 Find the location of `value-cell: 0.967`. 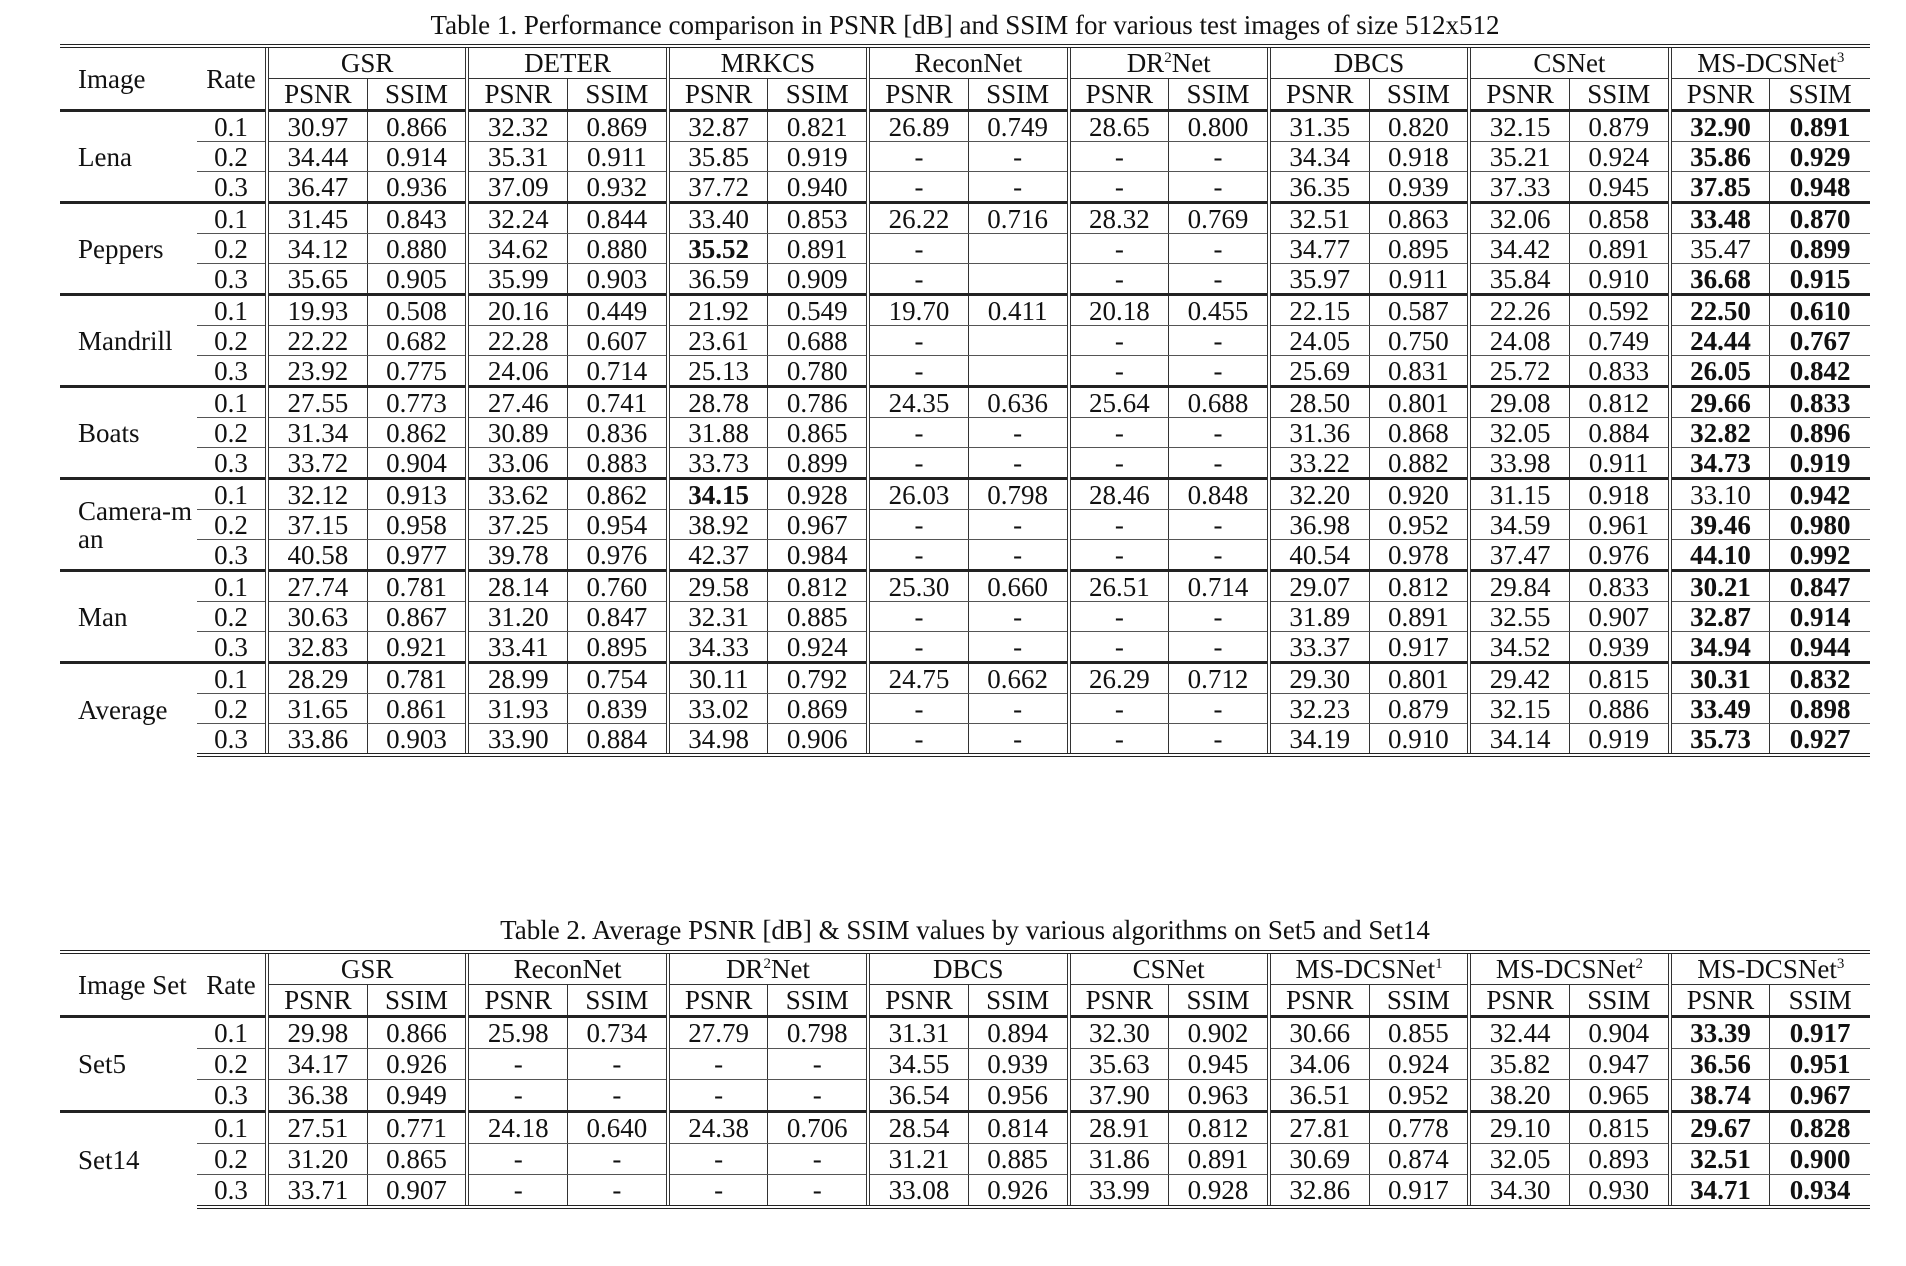

value-cell: 0.967 is located at coordinates (818, 524).